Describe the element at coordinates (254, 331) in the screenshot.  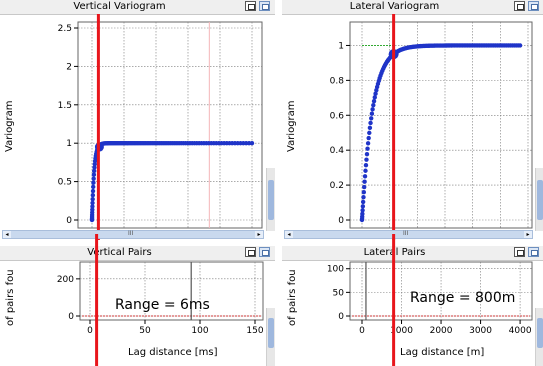
I see `x-tick-label: 150` at that location.